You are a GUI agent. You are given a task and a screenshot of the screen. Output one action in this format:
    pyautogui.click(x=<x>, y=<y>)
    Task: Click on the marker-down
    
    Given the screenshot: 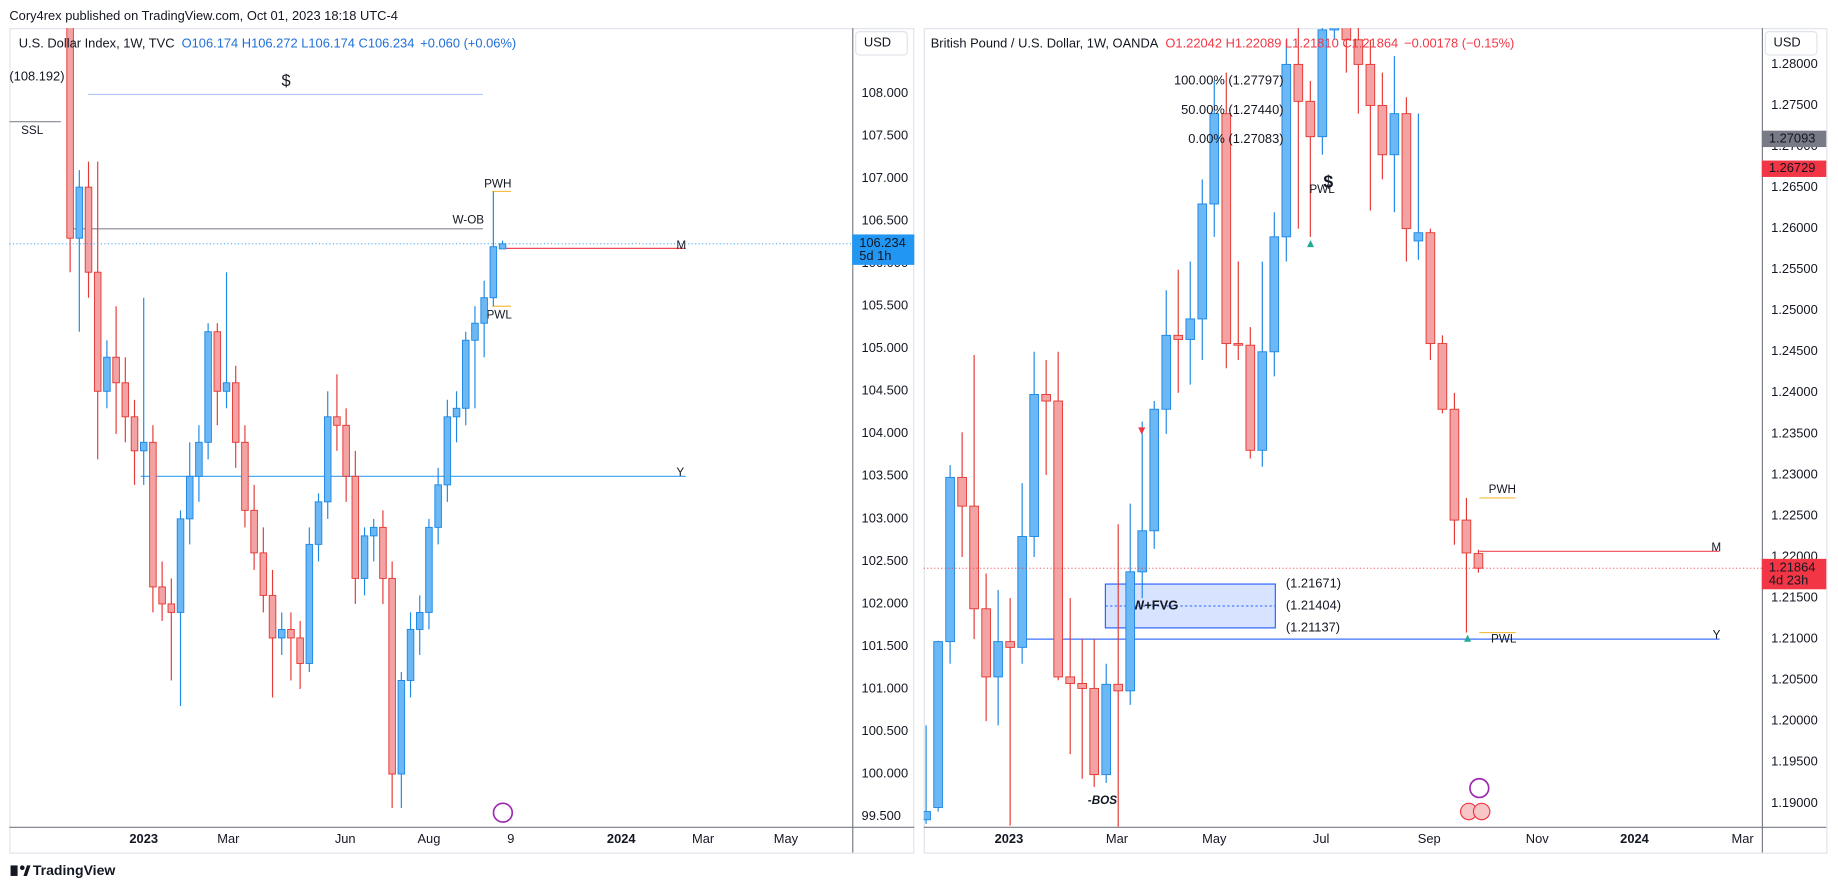 What is the action you would take?
    pyautogui.click(x=1142, y=431)
    